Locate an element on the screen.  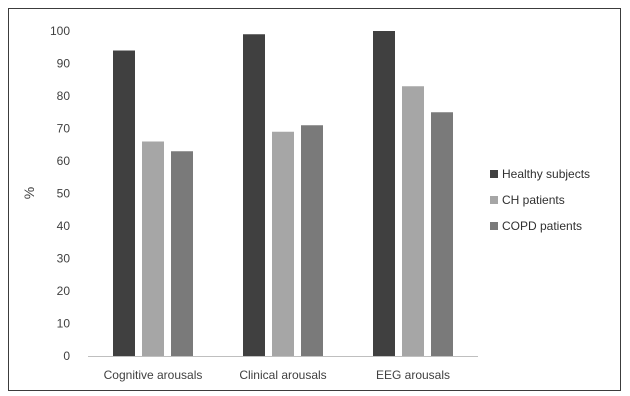
legend: Healthy subjects CH patients COPD patients is located at coordinates (540, 200).